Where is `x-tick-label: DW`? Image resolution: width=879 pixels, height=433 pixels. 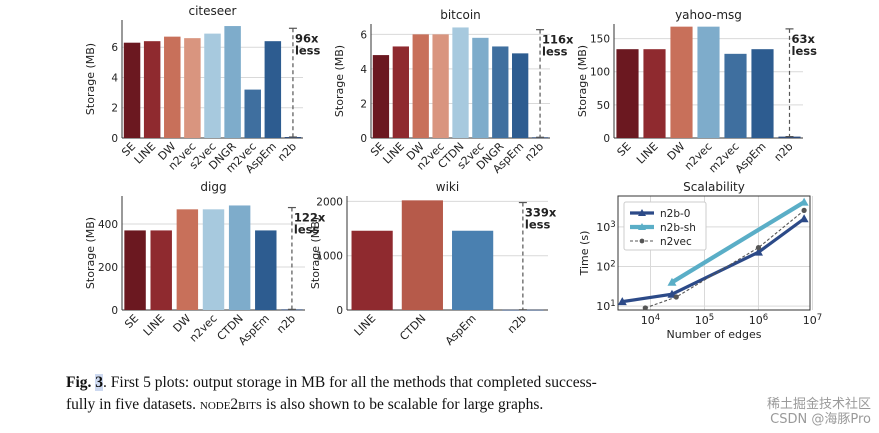
x-tick-label: DW is located at coordinates (676, 151).